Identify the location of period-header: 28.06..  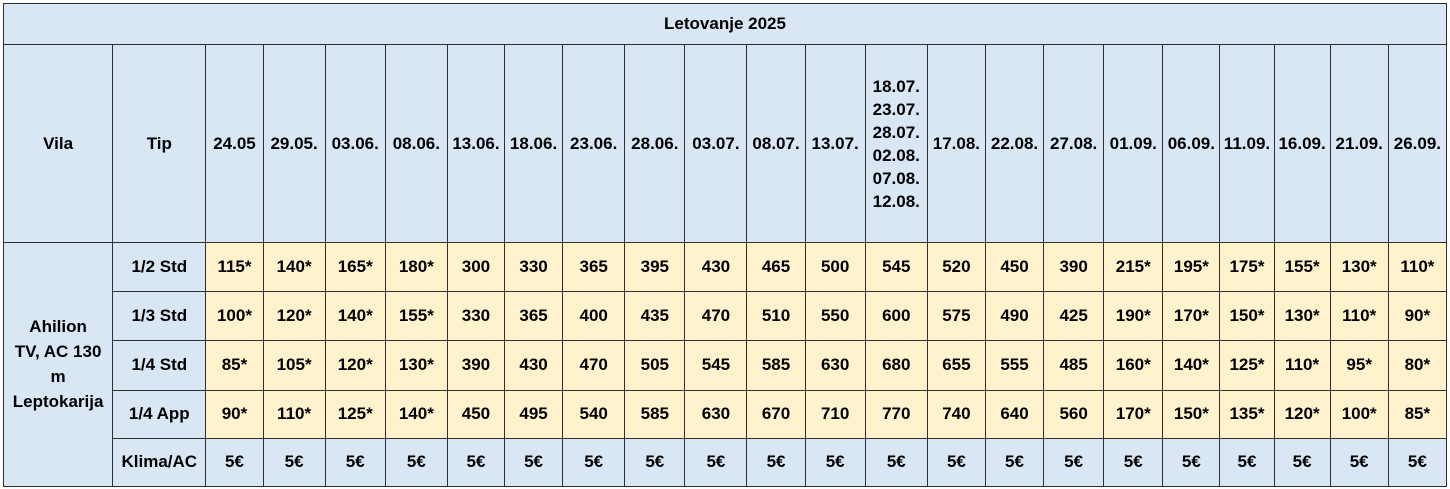
(655, 143).